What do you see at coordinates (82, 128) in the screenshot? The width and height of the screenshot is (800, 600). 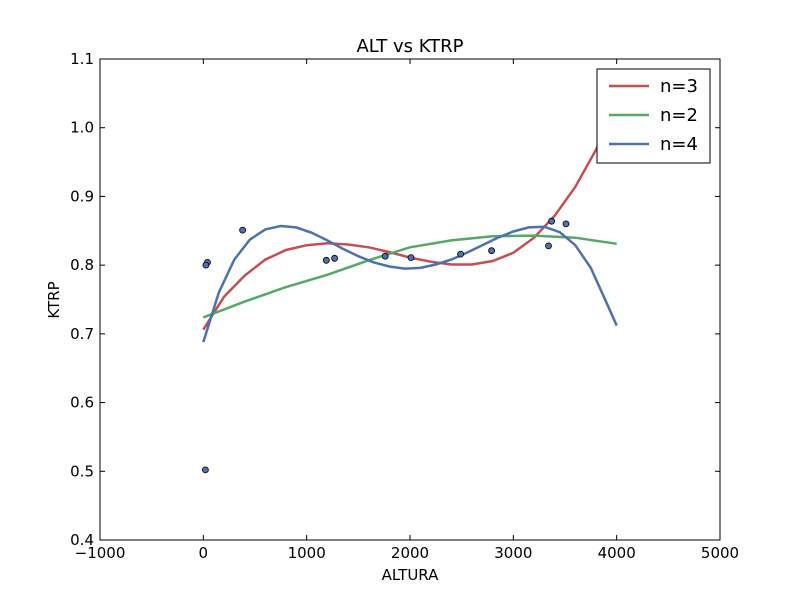 I see `y-tick-label: 1.0` at bounding box center [82, 128].